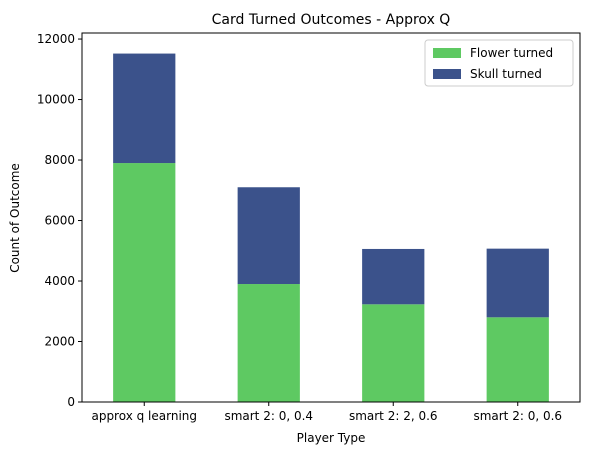  What do you see at coordinates (331, 20) in the screenshot?
I see `chart-title: Card Turned Outcomes - Approx Q` at bounding box center [331, 20].